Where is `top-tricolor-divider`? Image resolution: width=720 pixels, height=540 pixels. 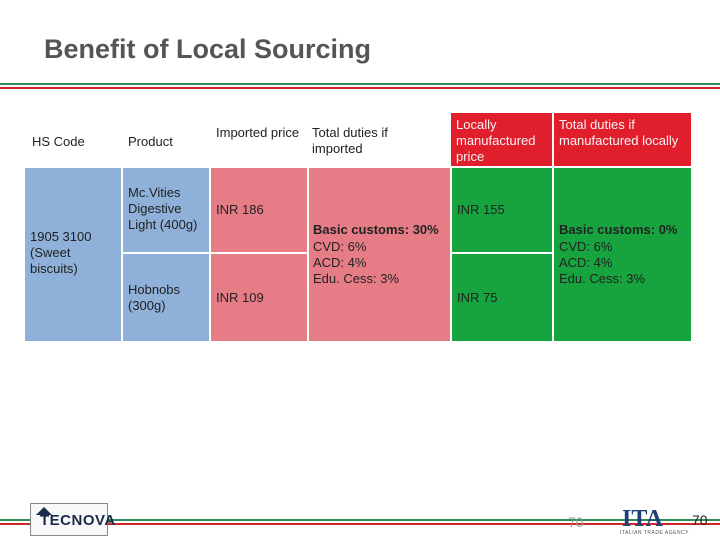
top-tricolor-divider is located at coordinates (360, 86).